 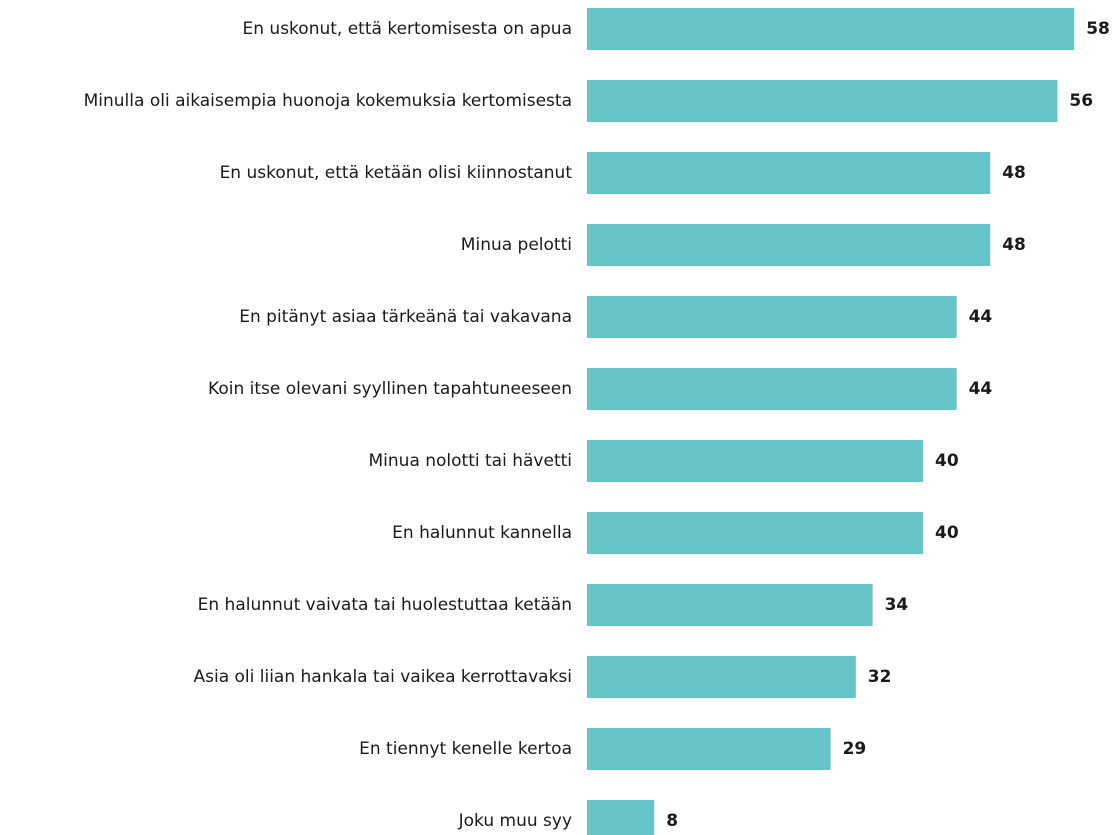 What do you see at coordinates (855, 749) in the screenshot?
I see `value-label: 29` at bounding box center [855, 749].